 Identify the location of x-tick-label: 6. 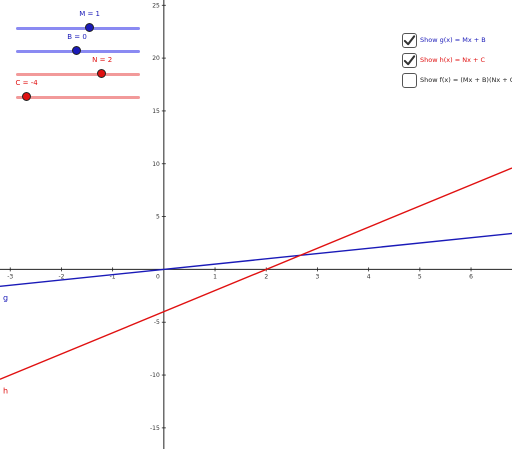
(471, 276).